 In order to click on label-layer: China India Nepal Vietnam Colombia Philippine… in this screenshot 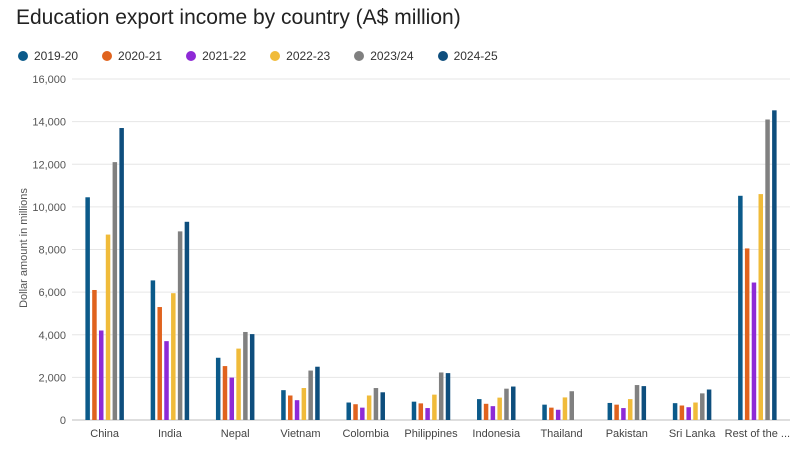, I will do `click(440, 434)`.